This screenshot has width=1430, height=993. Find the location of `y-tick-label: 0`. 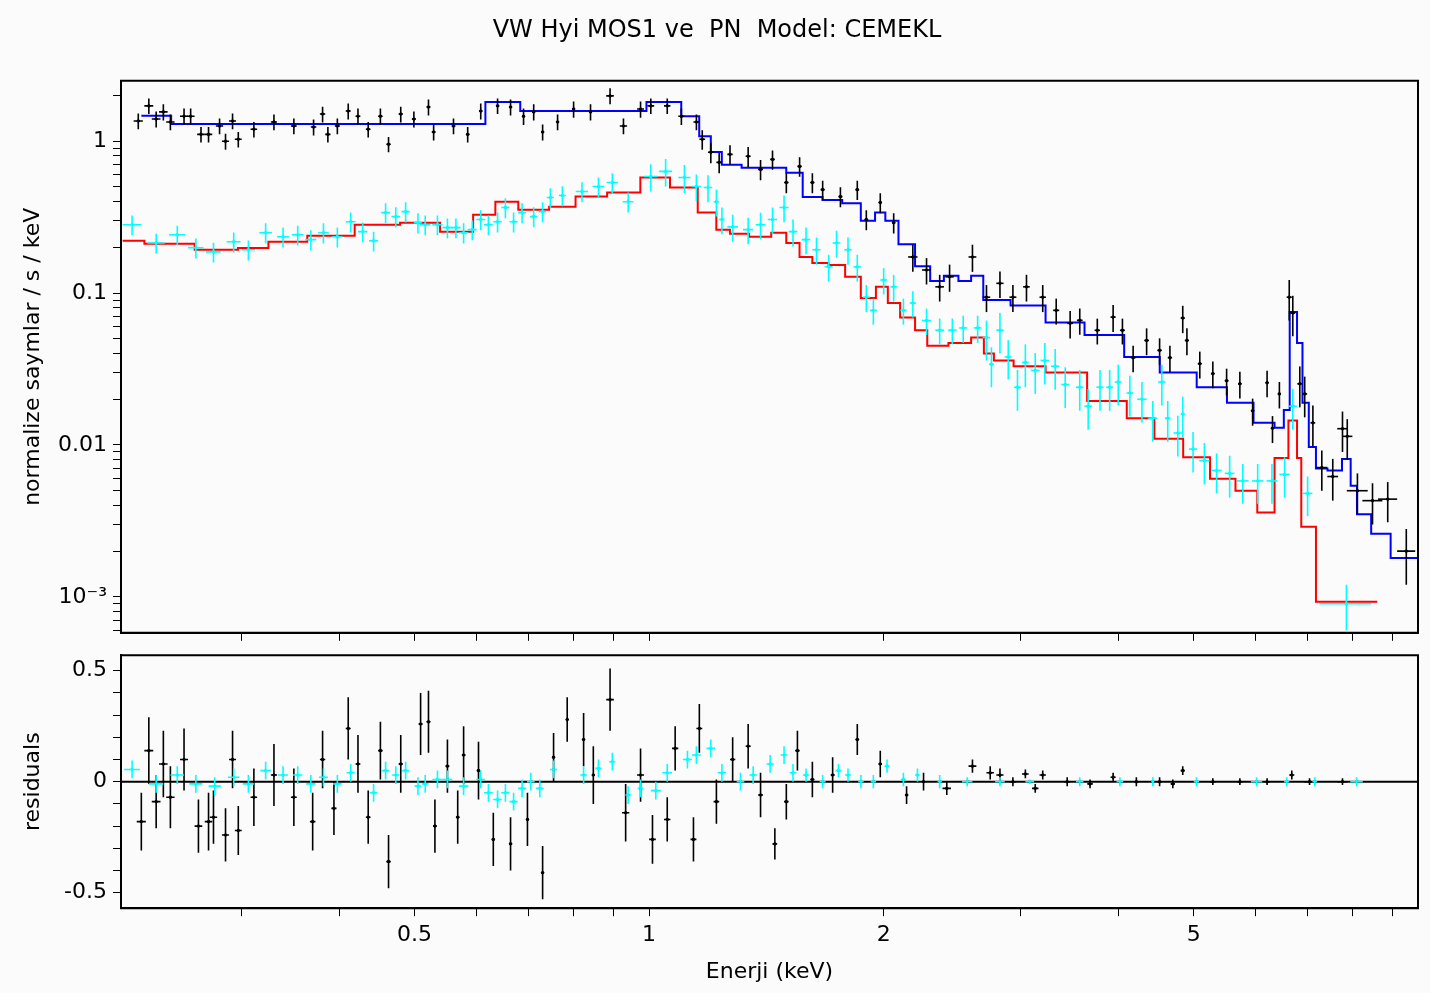

y-tick-label: 0 is located at coordinates (100, 780).